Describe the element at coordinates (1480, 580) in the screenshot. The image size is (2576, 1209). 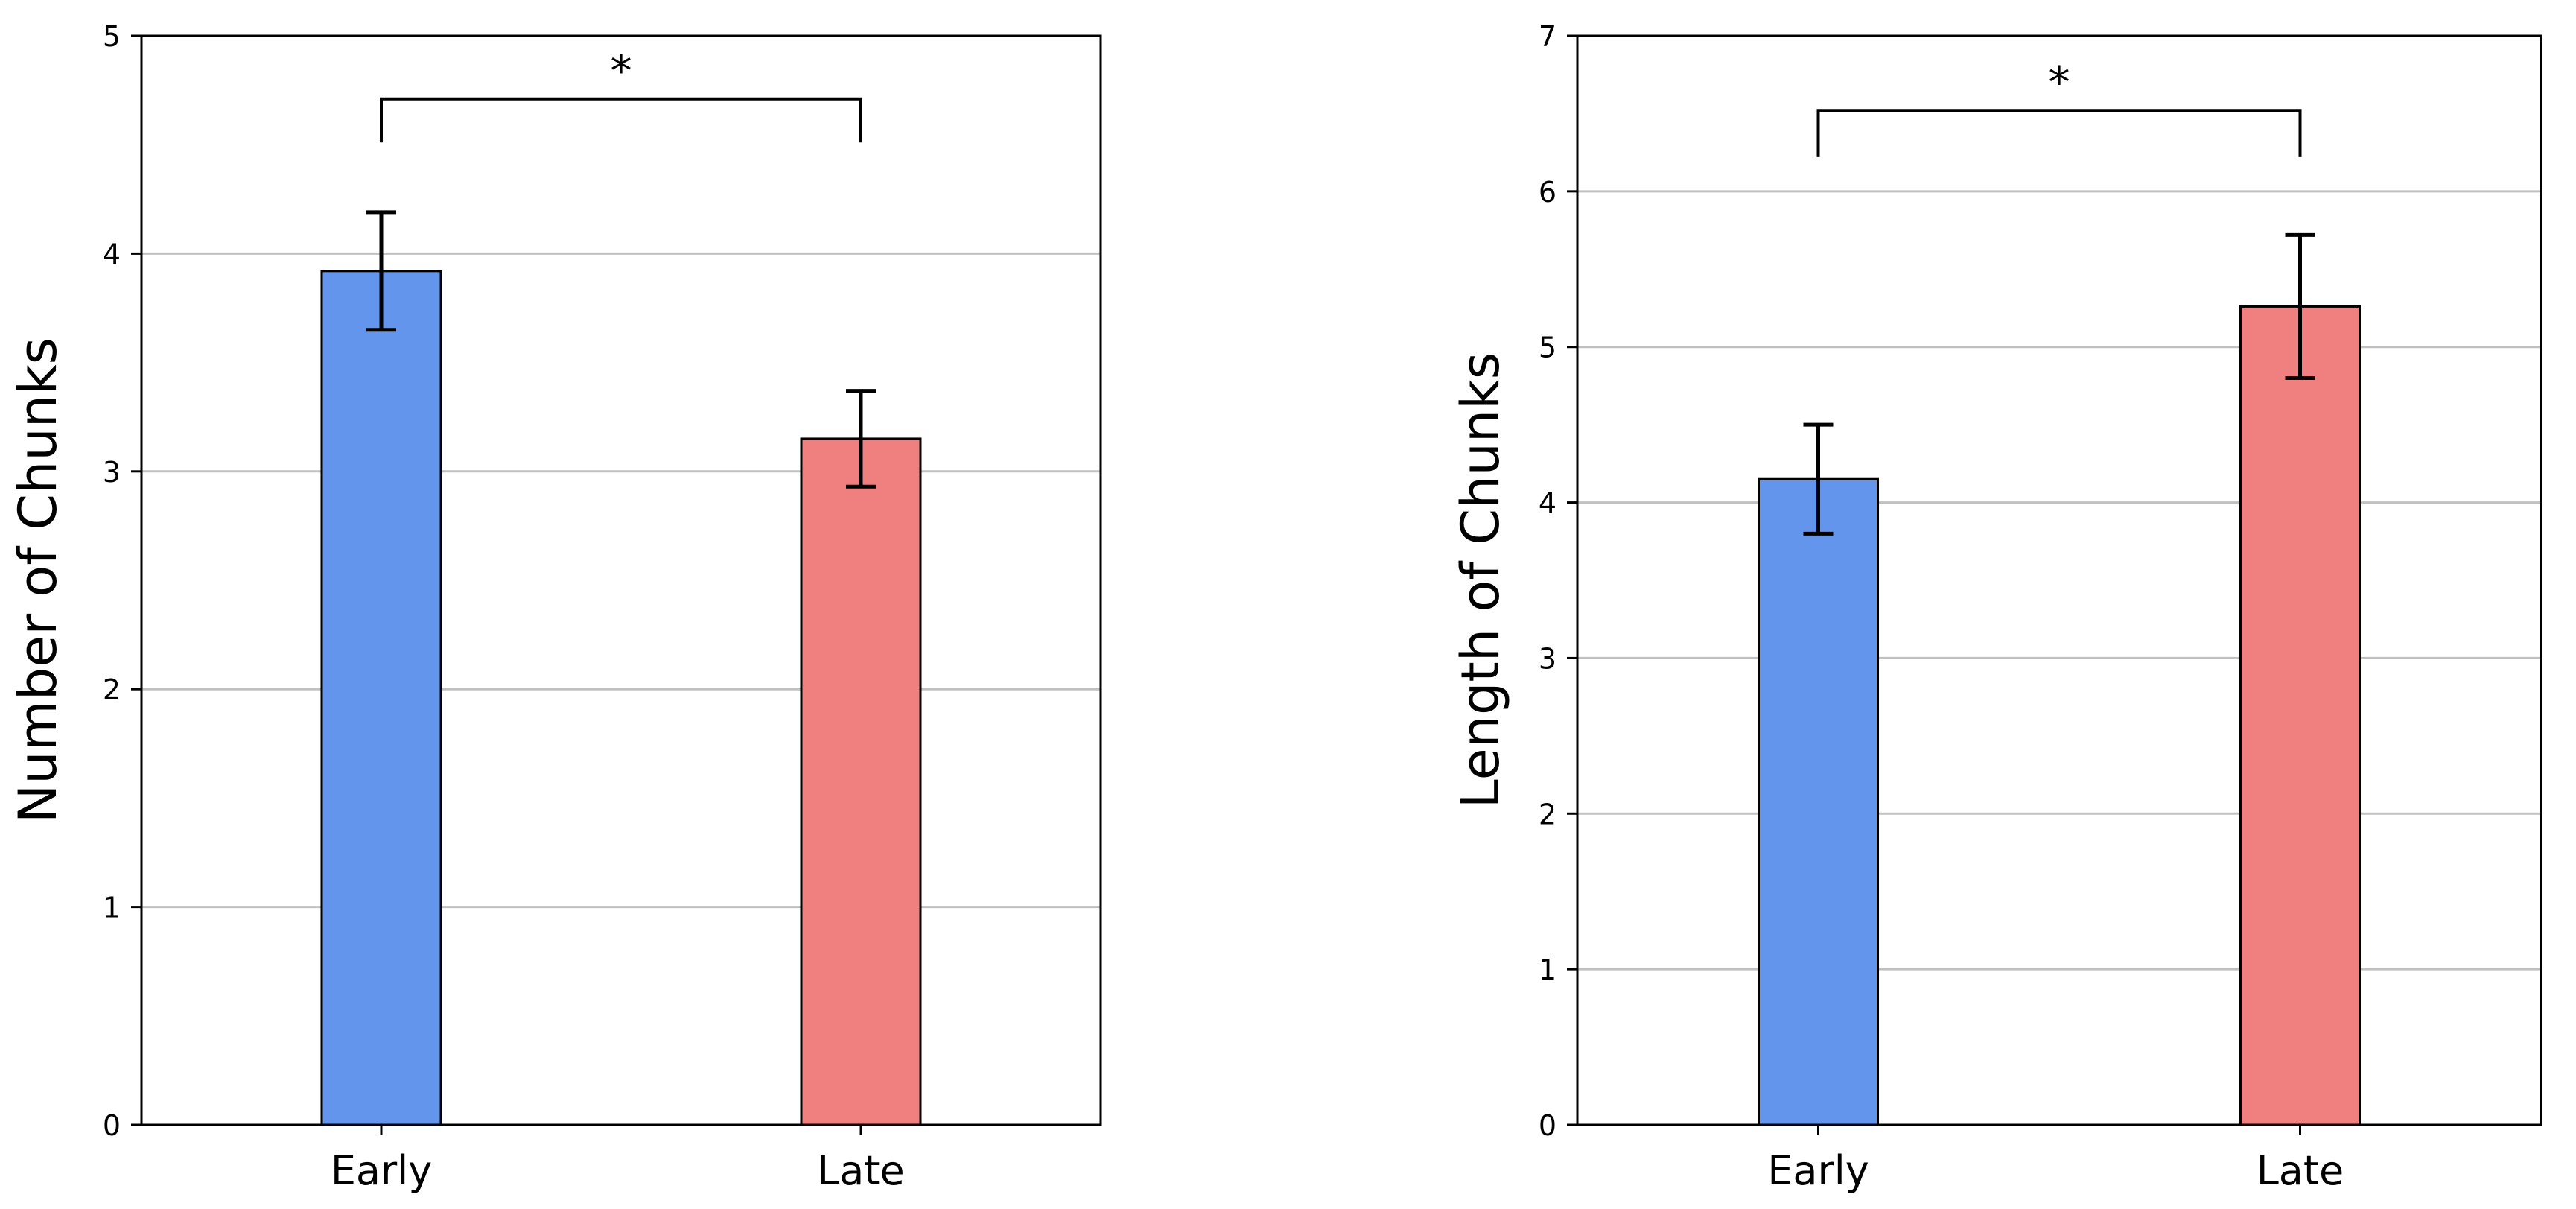
I see `y-axis-title: Length of Chunks` at that location.